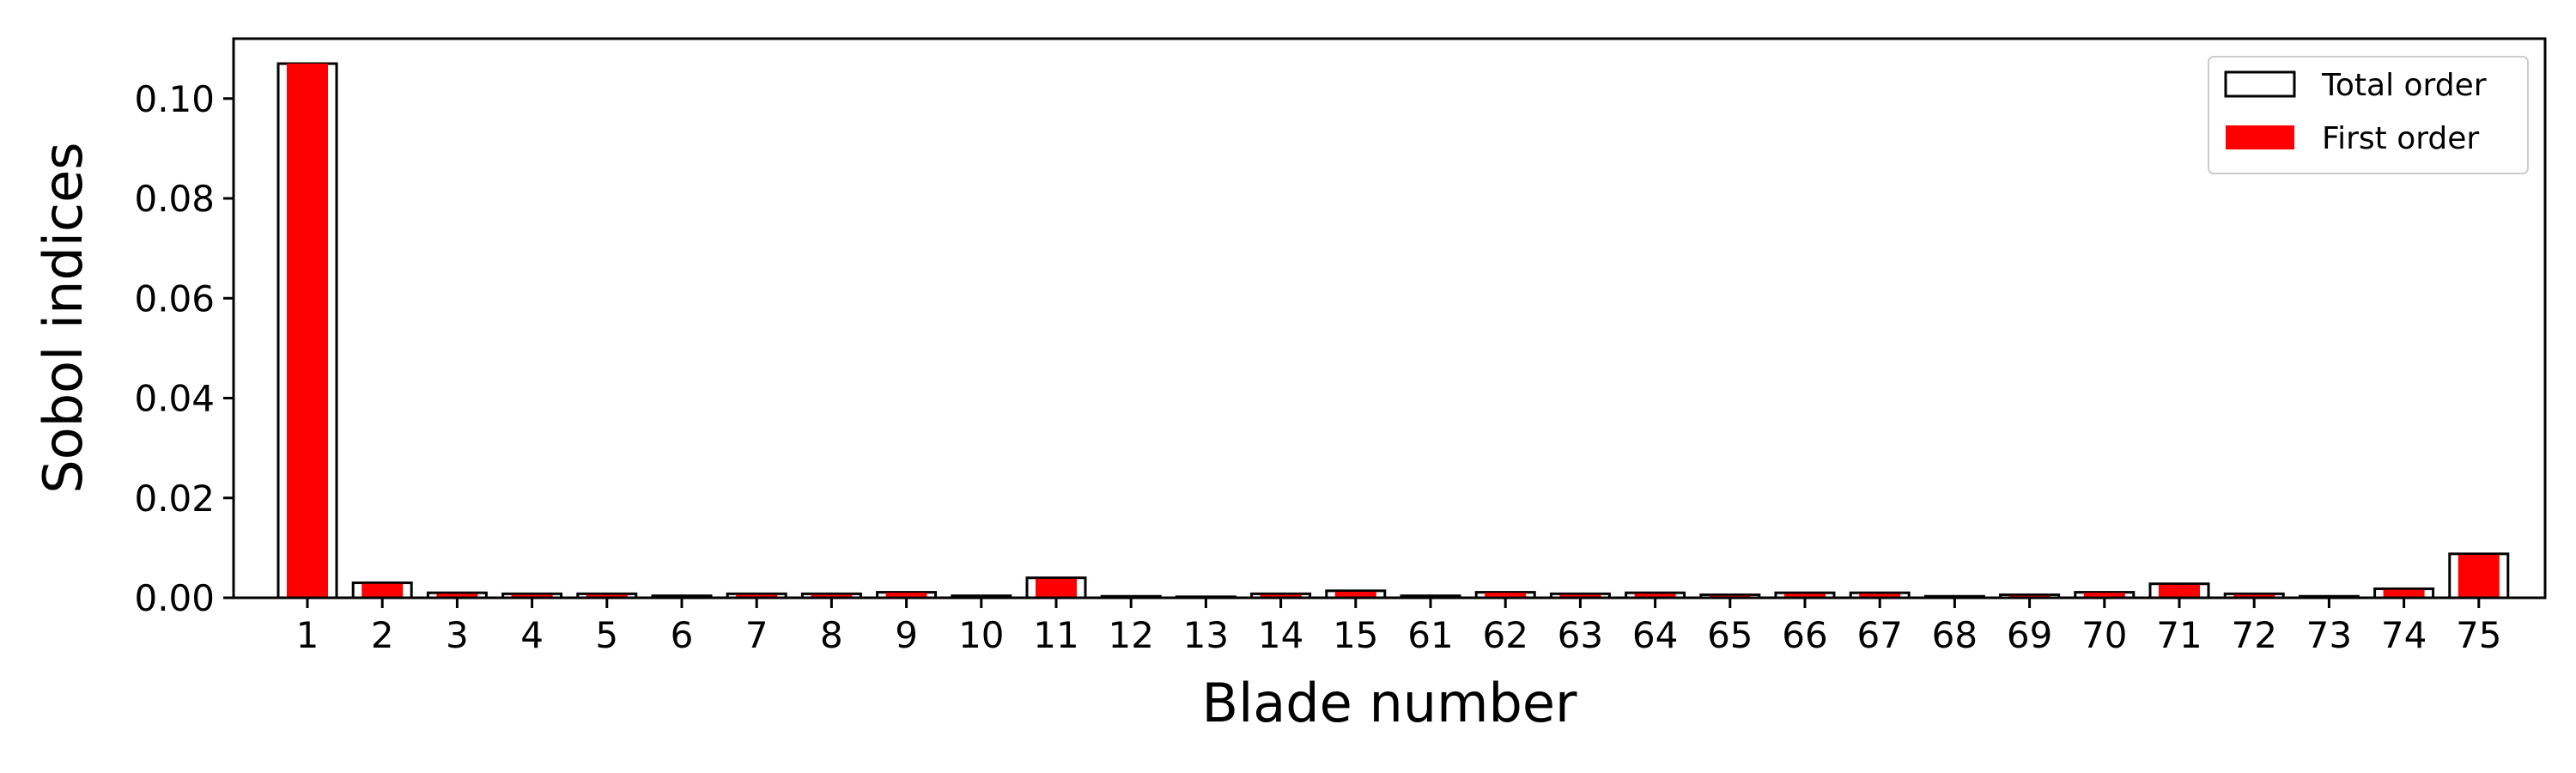 The height and width of the screenshot is (773, 2576). Describe the element at coordinates (2029, 635) in the screenshot. I see `x-tick-label: 69` at that location.